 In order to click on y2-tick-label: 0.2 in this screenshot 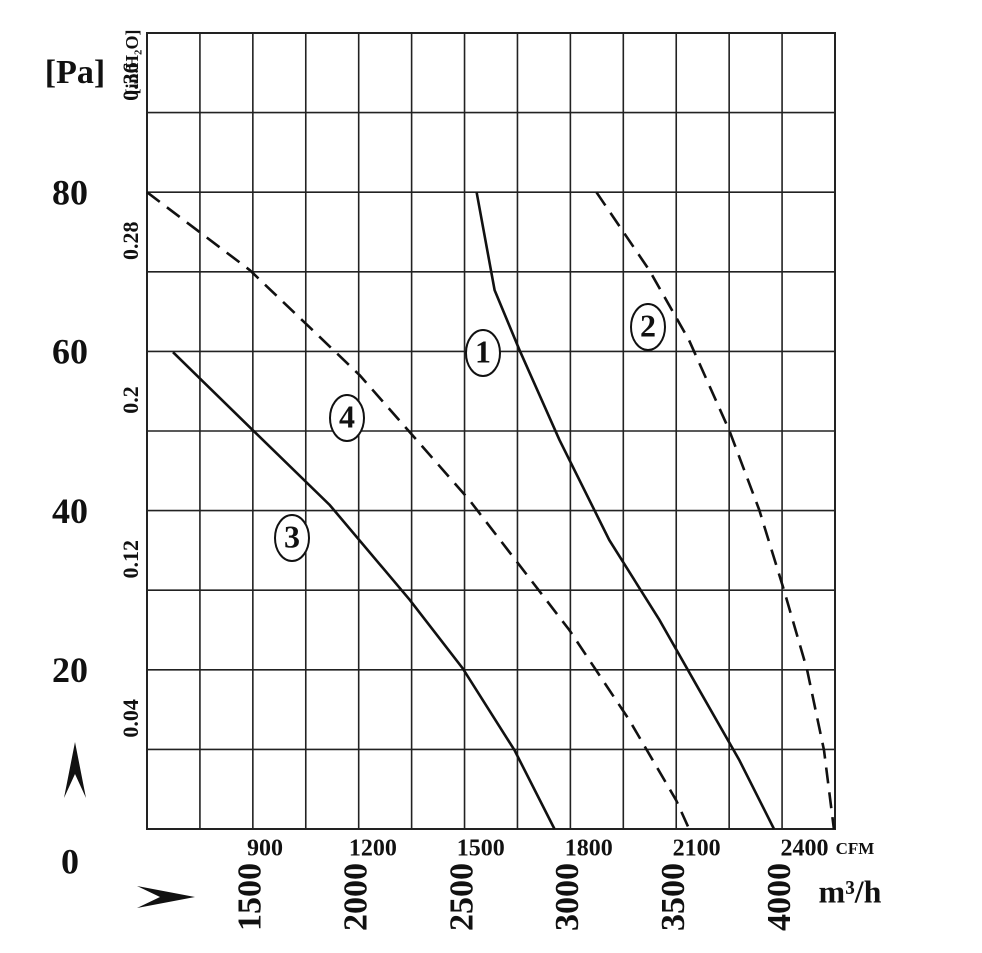, I will do `click(130, 400)`.